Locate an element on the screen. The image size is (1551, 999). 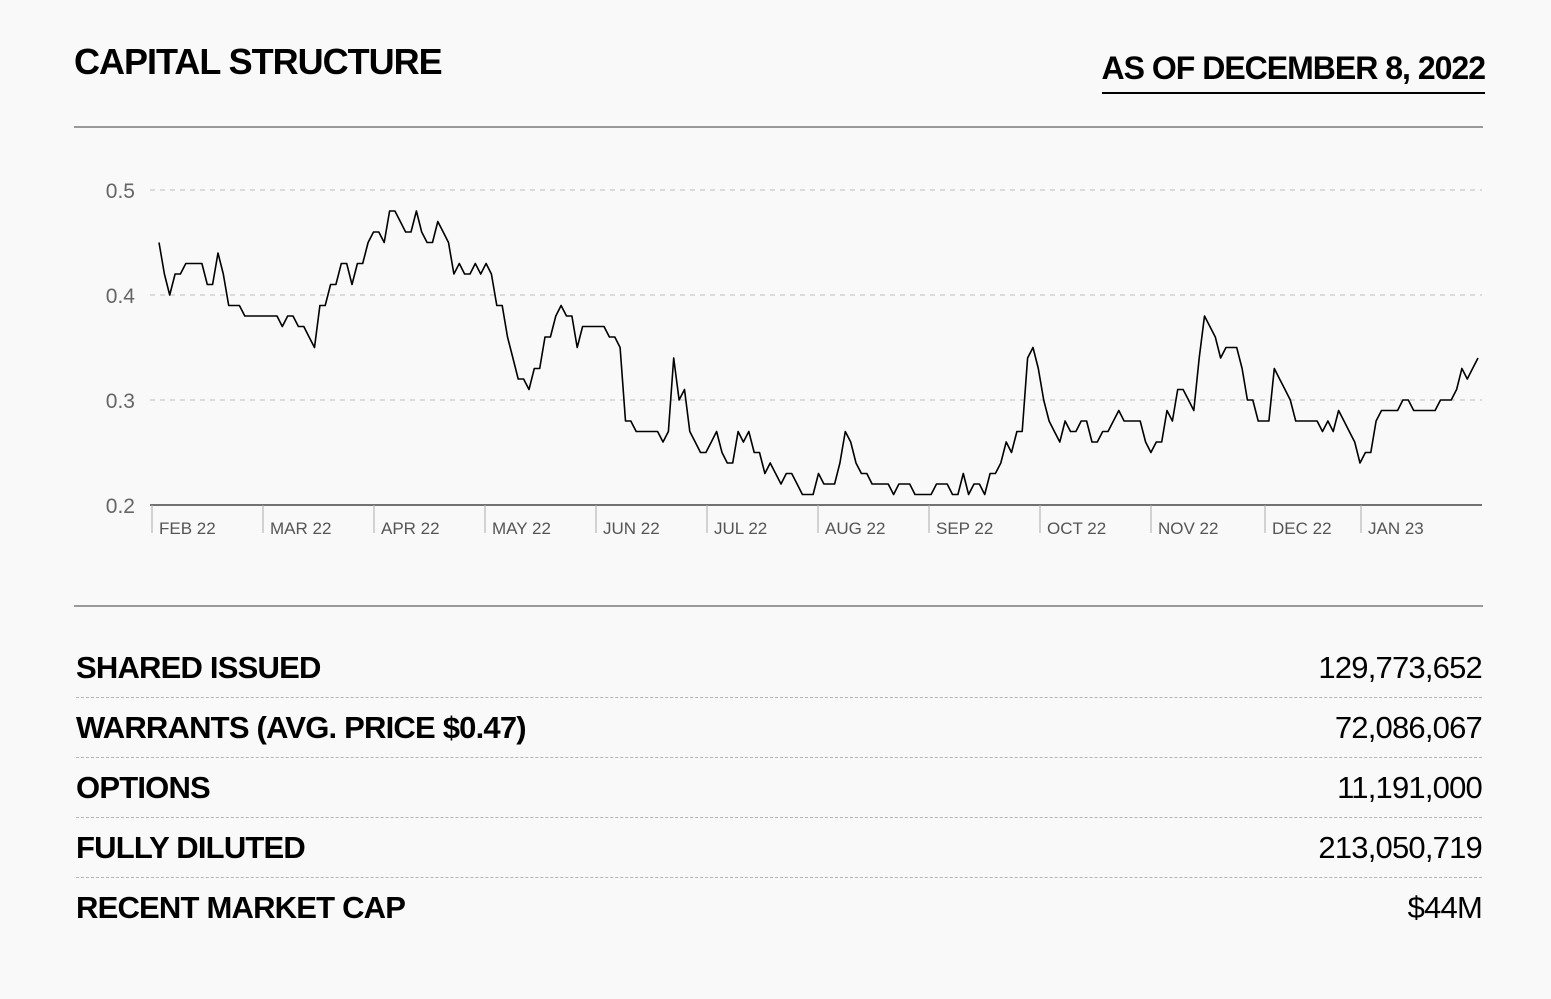
x-tick-label: JUN 22 is located at coordinates (631, 528).